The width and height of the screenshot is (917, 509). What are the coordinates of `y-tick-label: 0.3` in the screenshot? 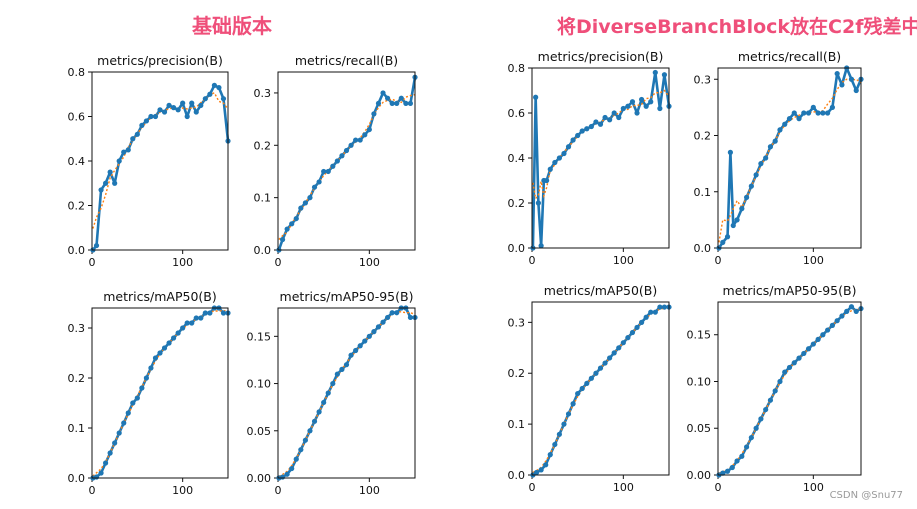 It's located at (517, 322).